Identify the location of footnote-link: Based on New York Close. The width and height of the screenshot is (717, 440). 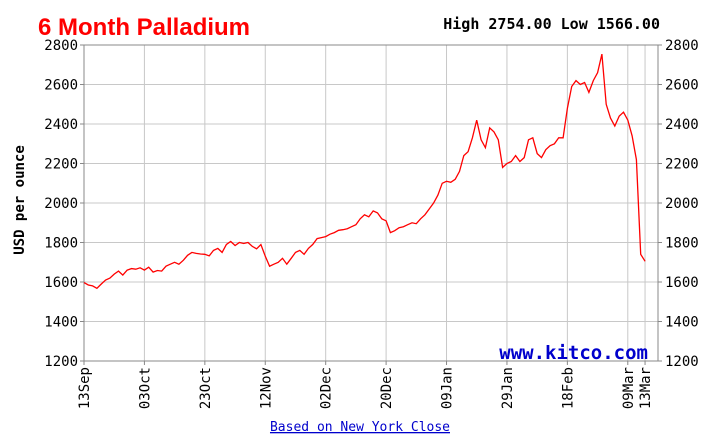
(360, 427).